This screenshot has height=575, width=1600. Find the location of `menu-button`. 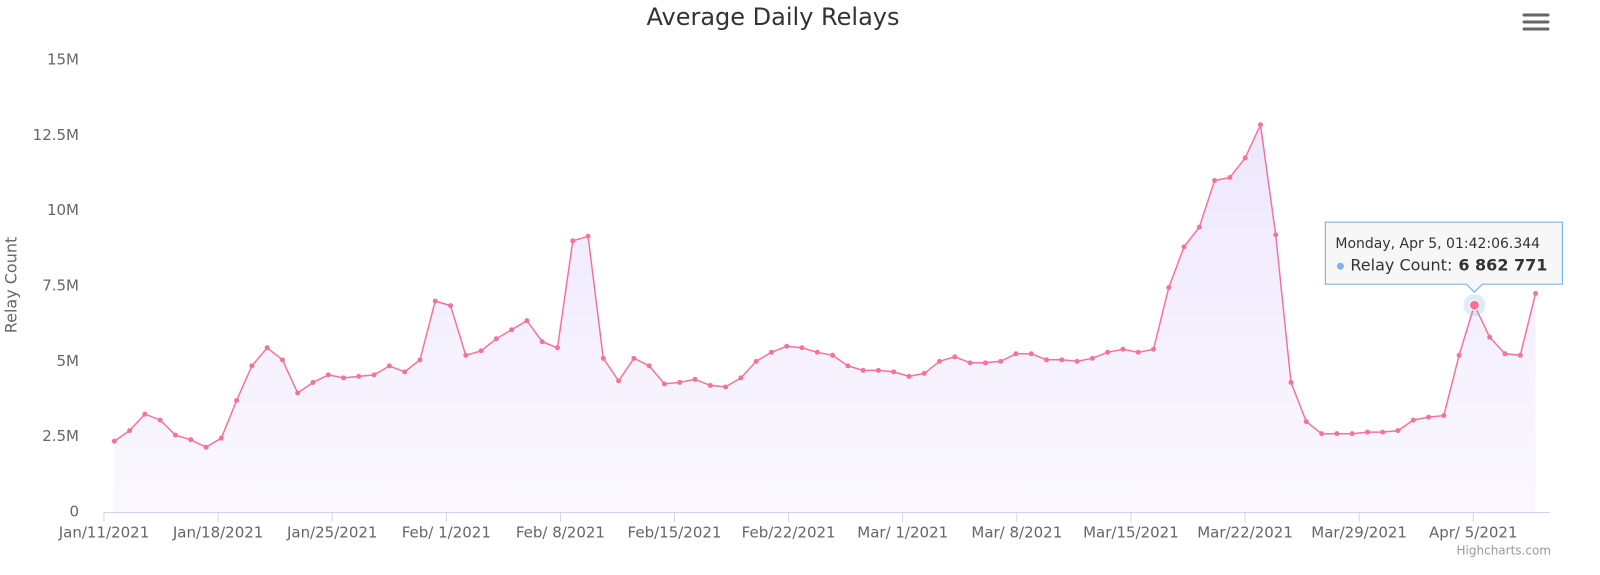

menu-button is located at coordinates (1536, 22).